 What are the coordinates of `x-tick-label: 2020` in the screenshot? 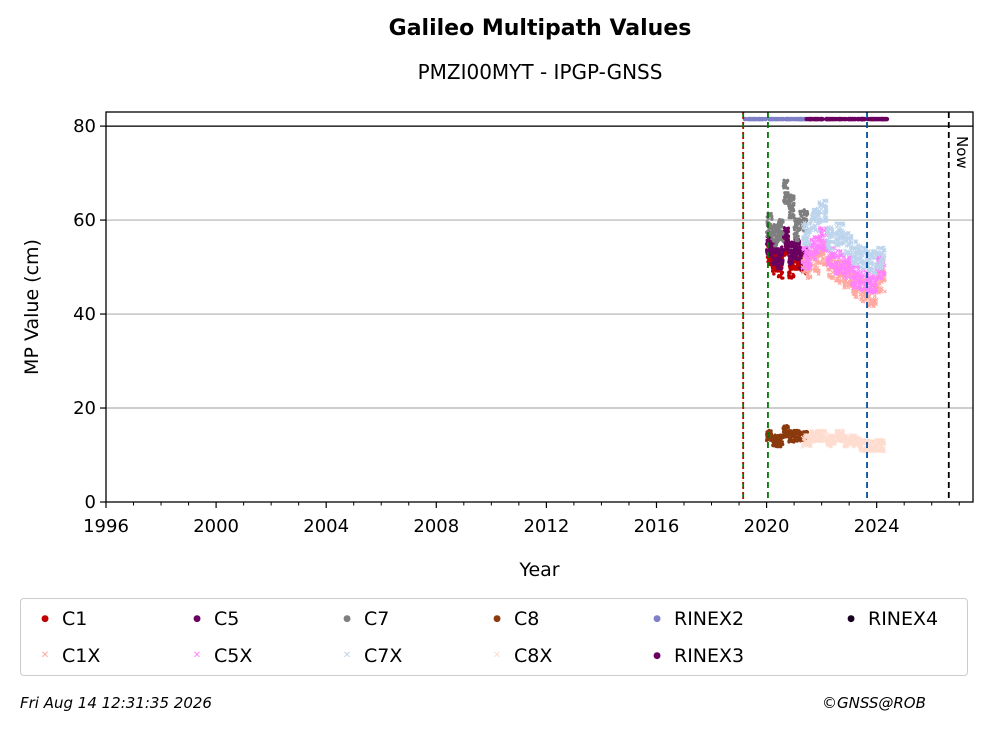 It's located at (767, 526).